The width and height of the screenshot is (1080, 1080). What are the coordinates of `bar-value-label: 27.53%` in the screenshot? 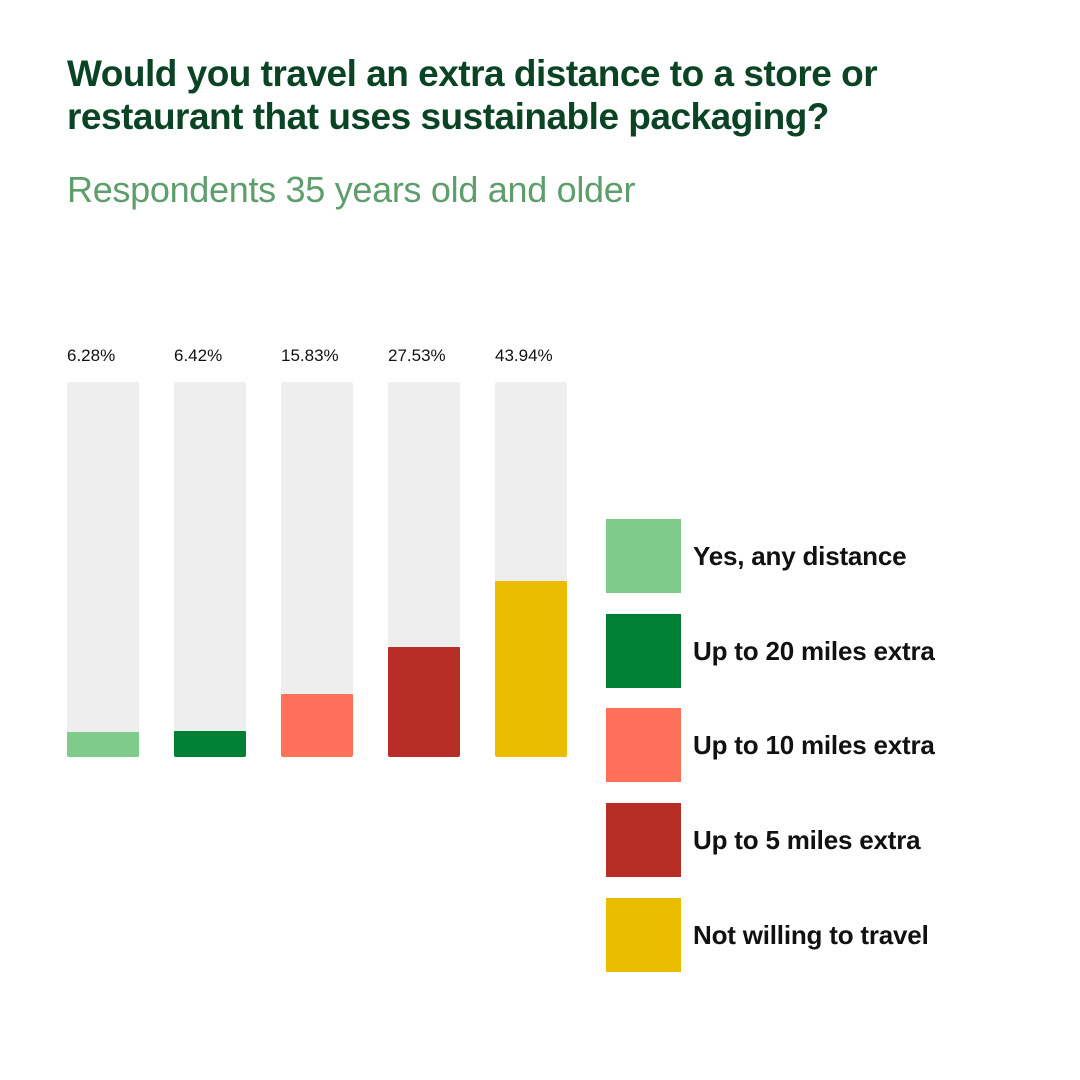 It's located at (417, 355).